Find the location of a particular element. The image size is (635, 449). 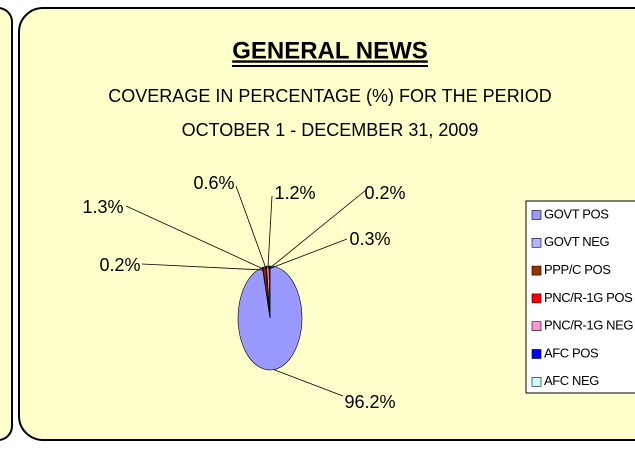

data-label: 1.2% is located at coordinates (294, 193).